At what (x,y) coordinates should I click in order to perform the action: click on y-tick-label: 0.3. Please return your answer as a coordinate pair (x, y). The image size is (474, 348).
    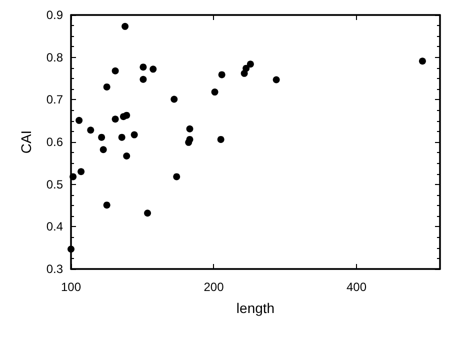
    Looking at the image, I should click on (55, 269).